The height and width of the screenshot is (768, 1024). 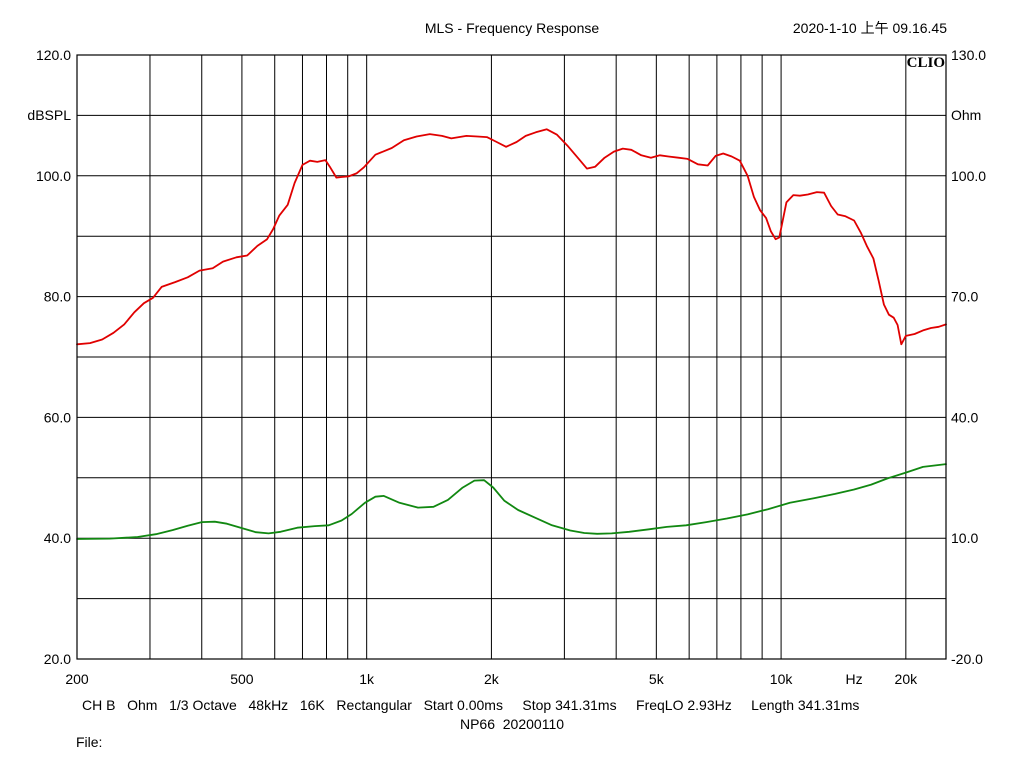 What do you see at coordinates (57, 417) in the screenshot?
I see `y-left-tick-label: 60.0` at bounding box center [57, 417].